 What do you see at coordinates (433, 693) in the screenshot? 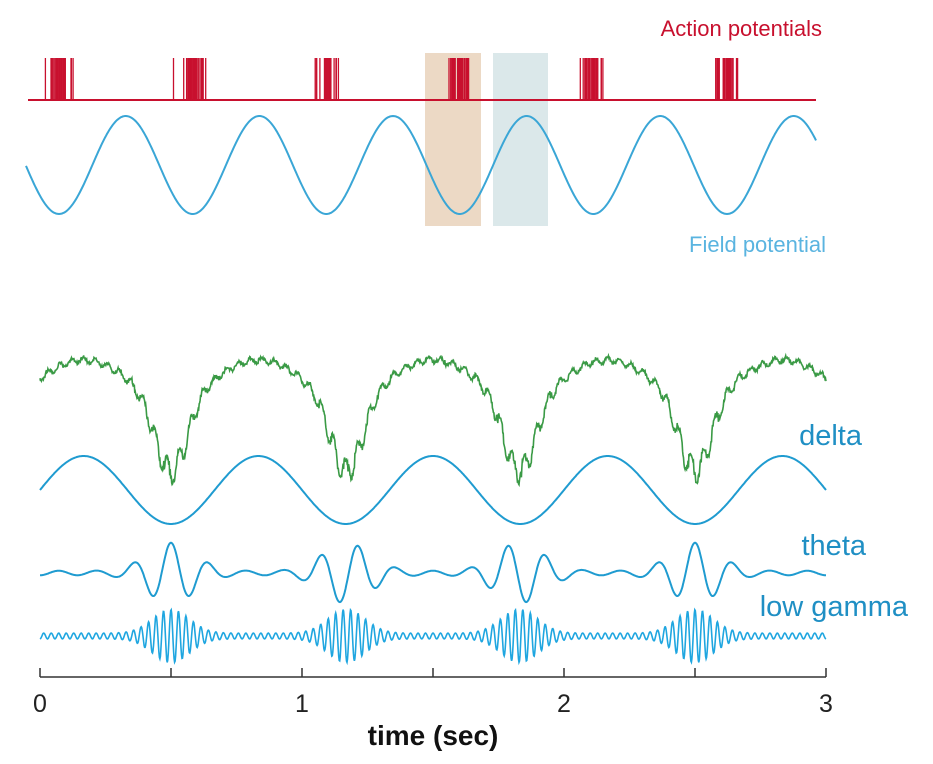
I see `x-axis: 0 1 2 3` at bounding box center [433, 693].